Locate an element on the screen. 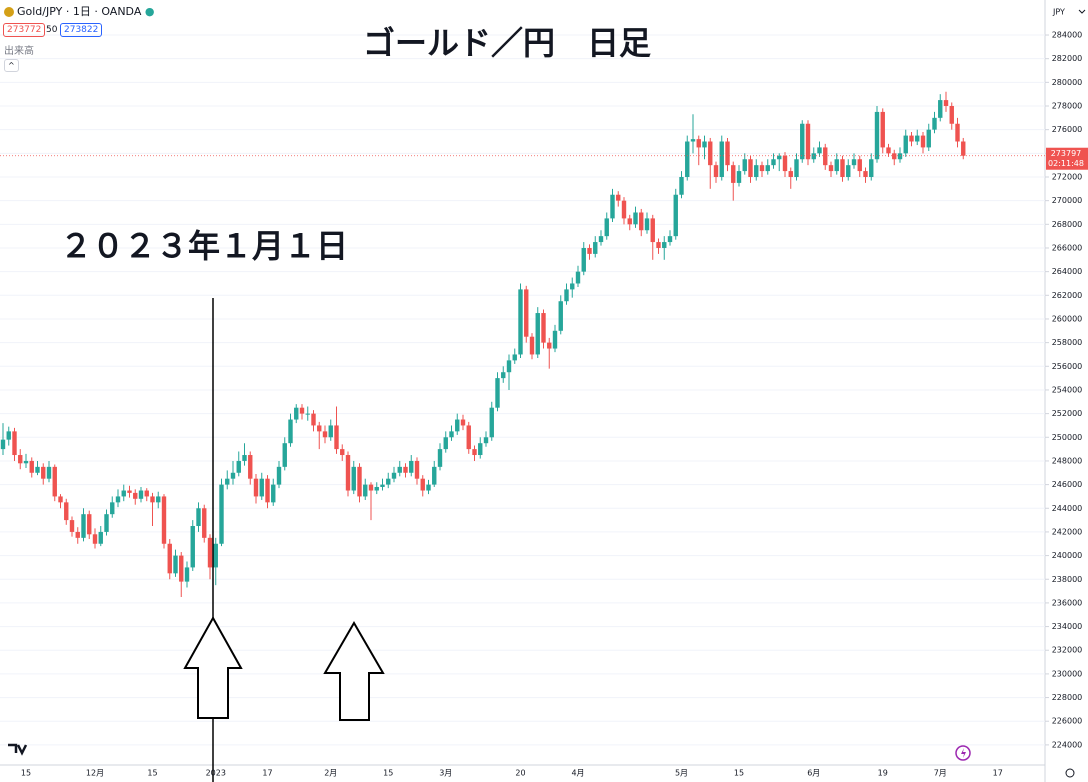 This screenshot has width=1088, height=782. y-tick-label: 276000 is located at coordinates (1067, 129).